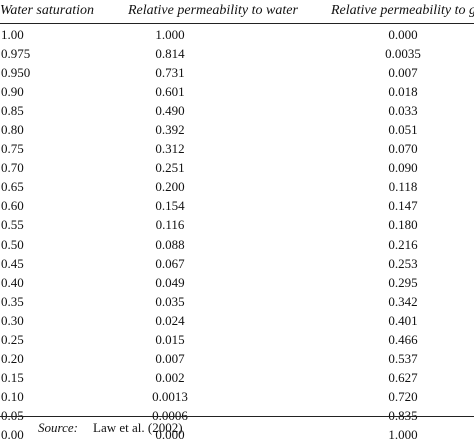 The height and width of the screenshot is (444, 474). I want to click on cell-water-saturation: 0.45, so click(12, 263).